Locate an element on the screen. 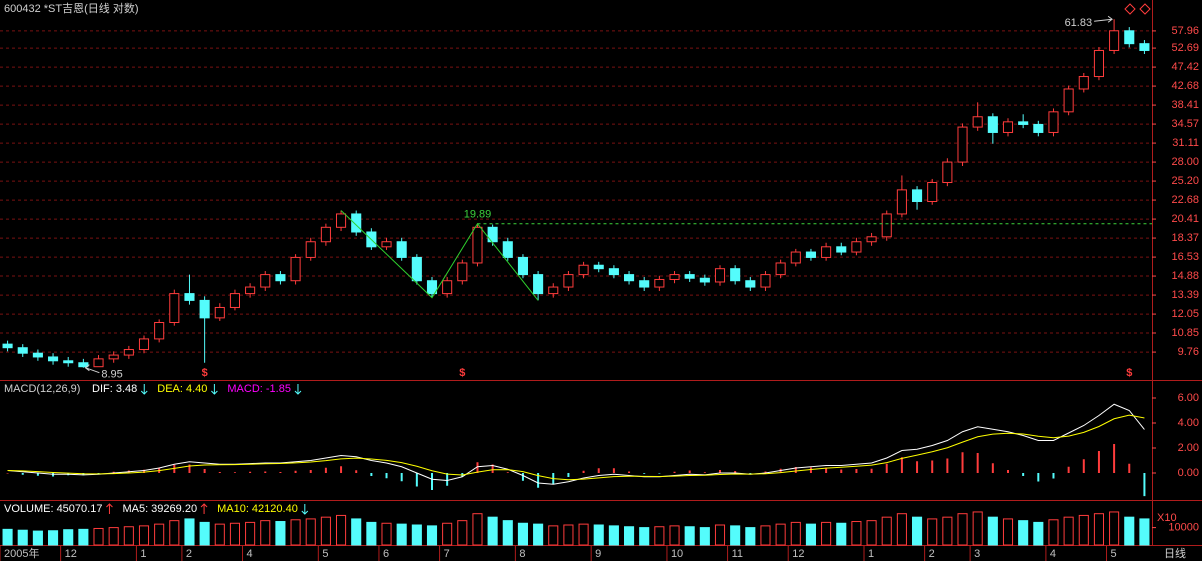 This screenshot has height=561, width=1202. y-tick-label: 25.20 is located at coordinates (1185, 181).